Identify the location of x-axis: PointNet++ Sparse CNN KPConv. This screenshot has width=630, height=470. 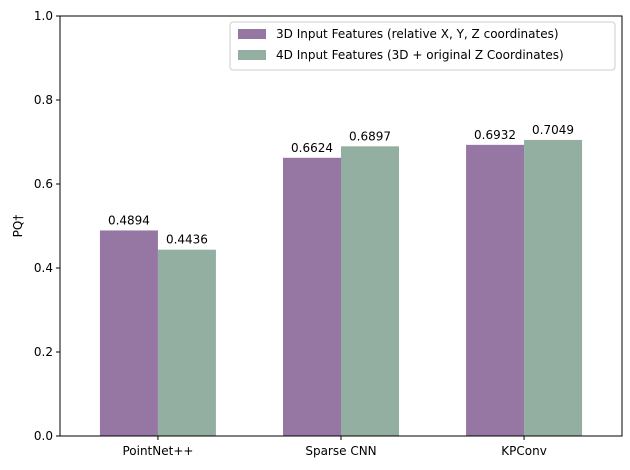
(334, 447).